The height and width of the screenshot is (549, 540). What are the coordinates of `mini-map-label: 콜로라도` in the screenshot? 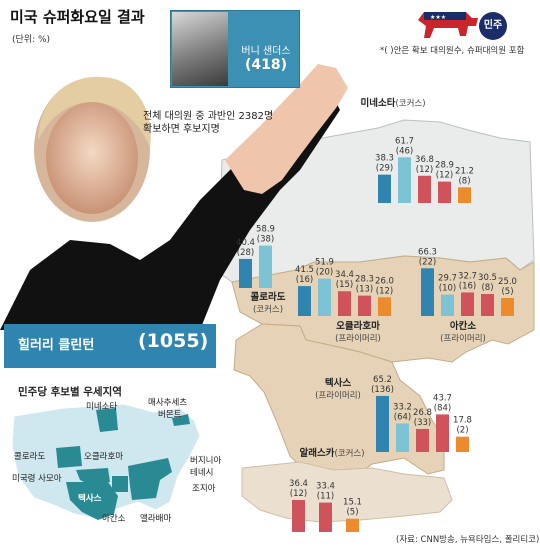 It's located at (30, 457).